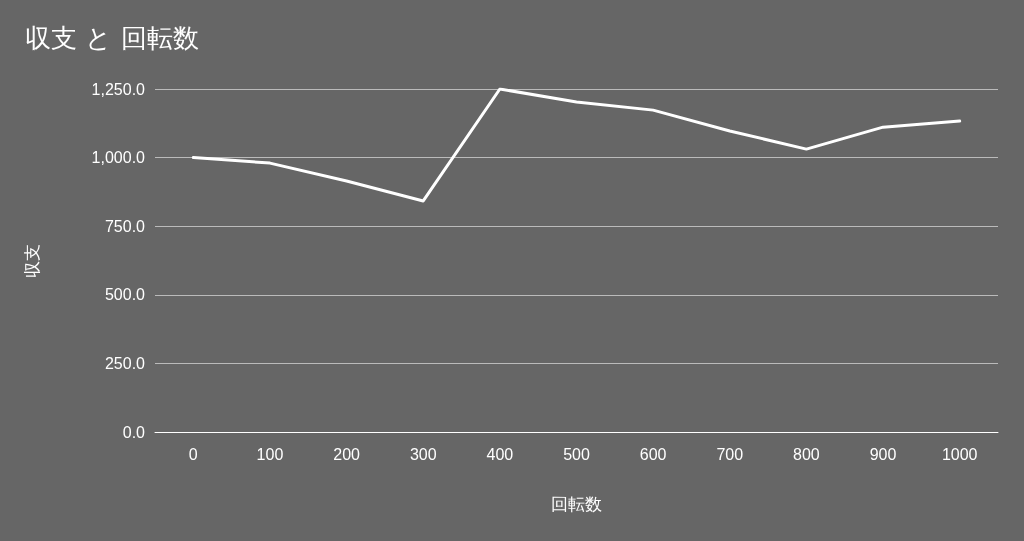 This screenshot has width=1024, height=541. What do you see at coordinates (500, 454) in the screenshot?
I see `x-tick-label: 400` at bounding box center [500, 454].